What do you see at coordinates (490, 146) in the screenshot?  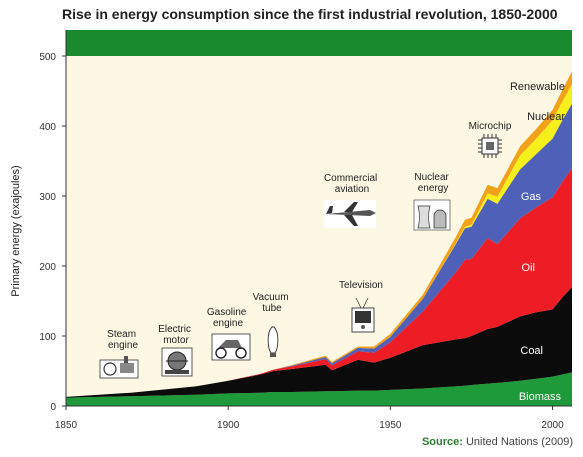 I see `microchip-icon` at bounding box center [490, 146].